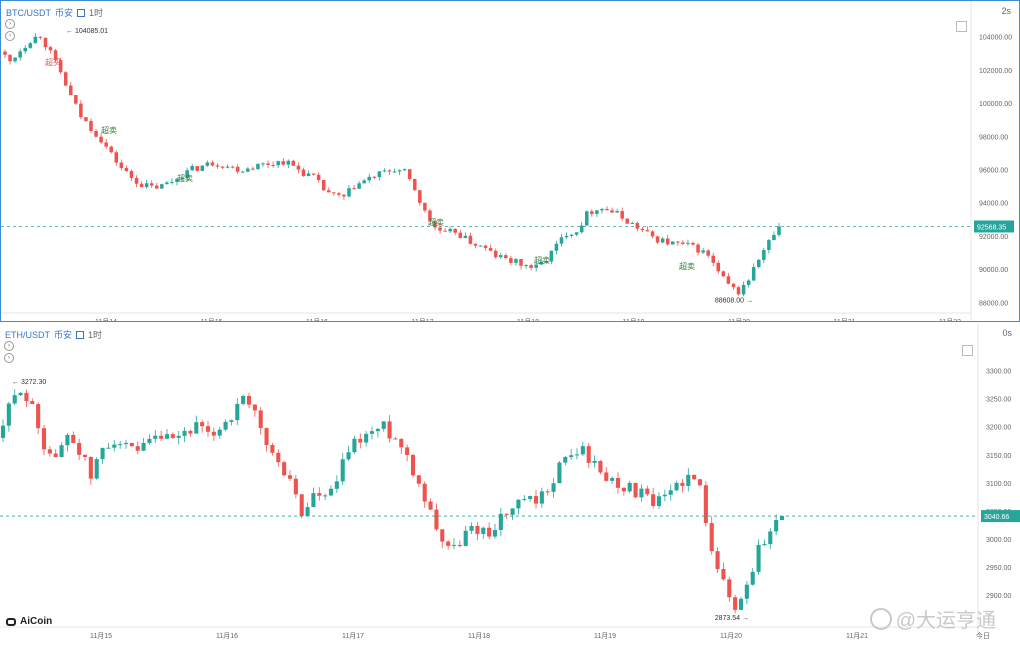 Image resolution: width=1020 pixels, height=645 pixels. What do you see at coordinates (27, 334) in the screenshot?
I see `eth-symbol: ETH/USDT` at bounding box center [27, 334].